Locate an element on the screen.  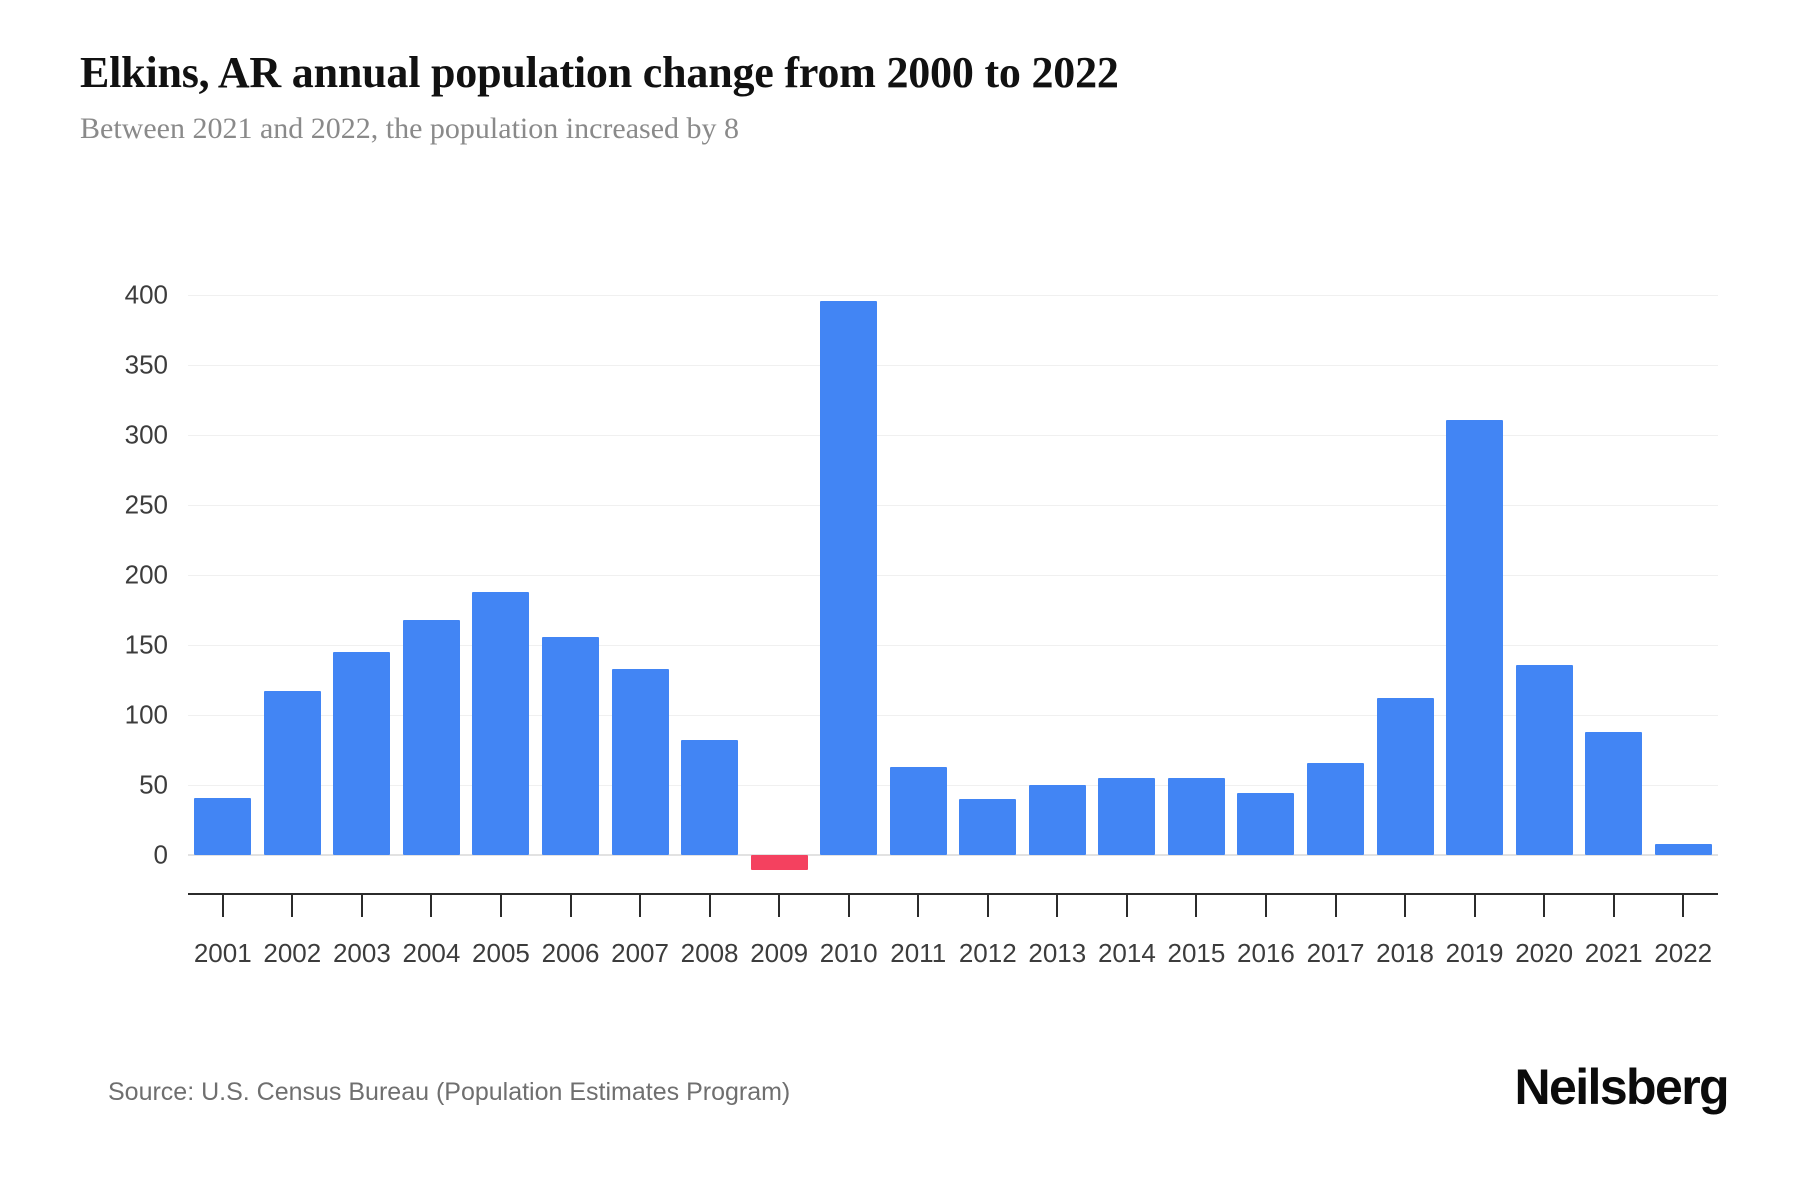
bar-2015 is located at coordinates (1196, 816).